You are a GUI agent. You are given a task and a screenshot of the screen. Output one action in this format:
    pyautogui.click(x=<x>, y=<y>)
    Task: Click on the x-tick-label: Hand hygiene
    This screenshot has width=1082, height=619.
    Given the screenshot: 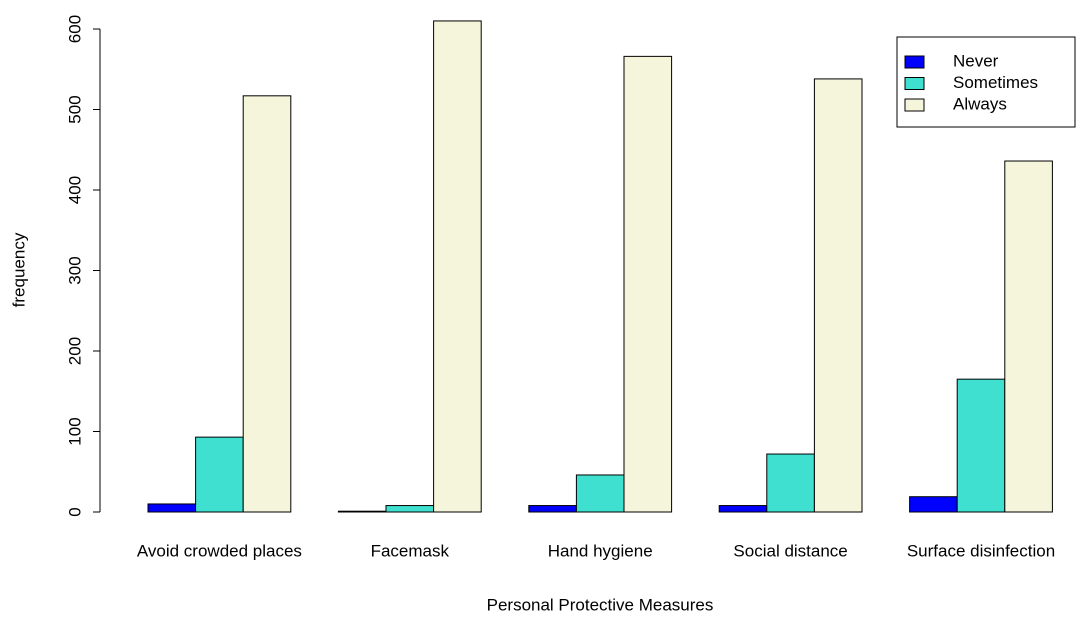 What is the action you would take?
    pyautogui.click(x=600, y=550)
    